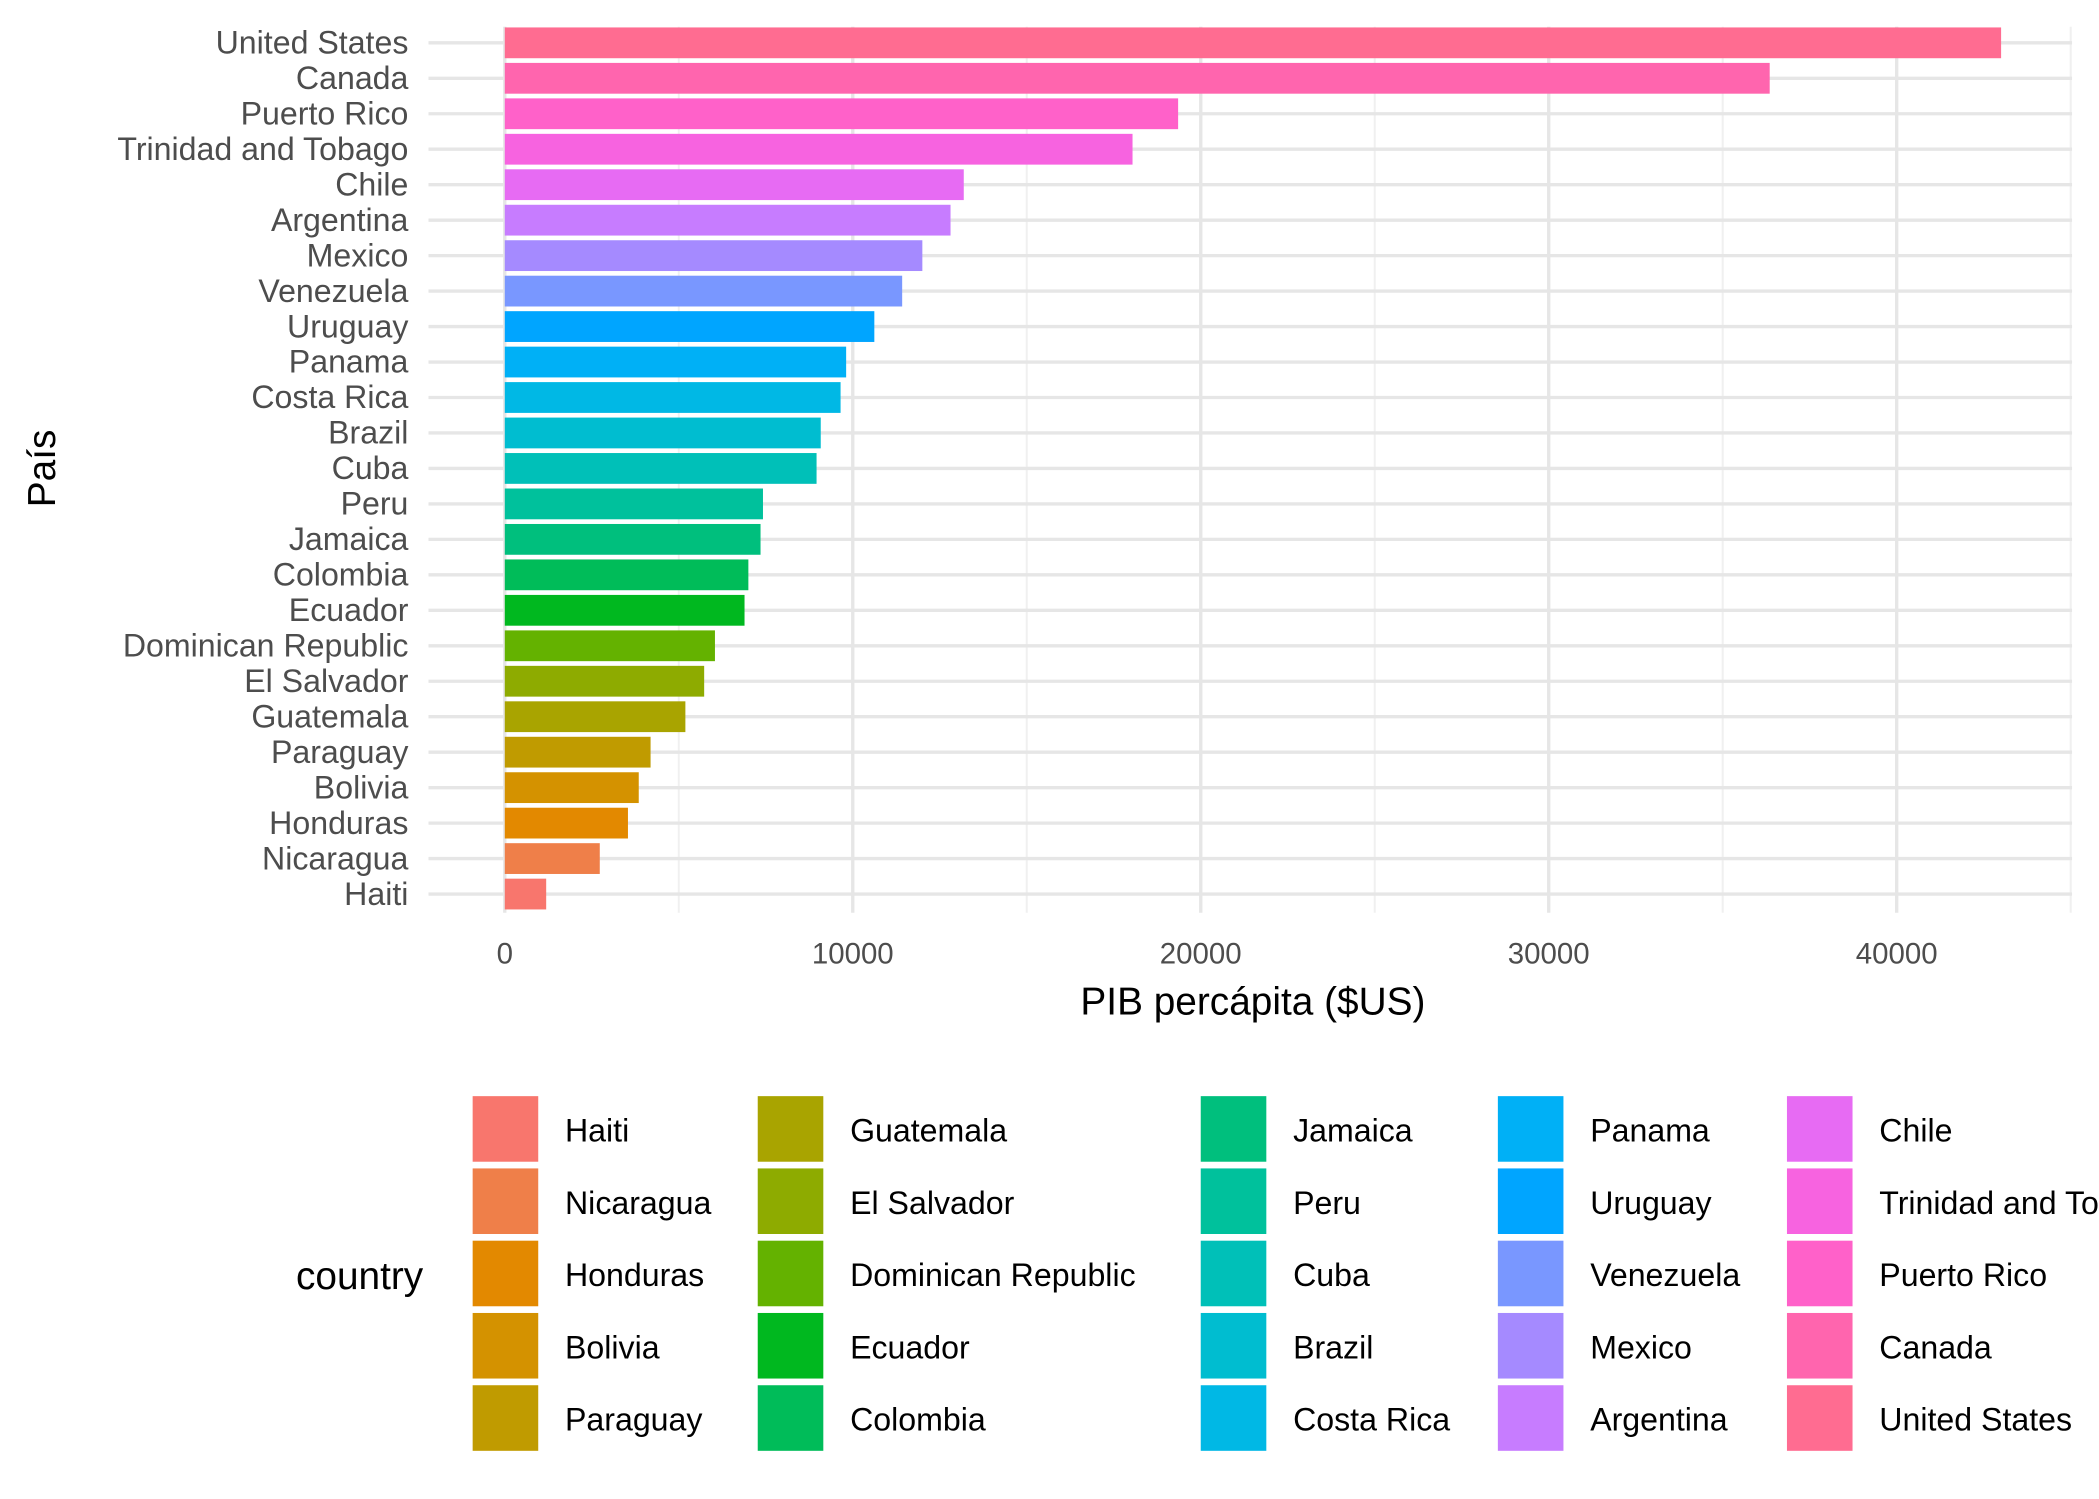 This screenshot has height=1499, width=2099. I want to click on bar-honduras, so click(566, 823).